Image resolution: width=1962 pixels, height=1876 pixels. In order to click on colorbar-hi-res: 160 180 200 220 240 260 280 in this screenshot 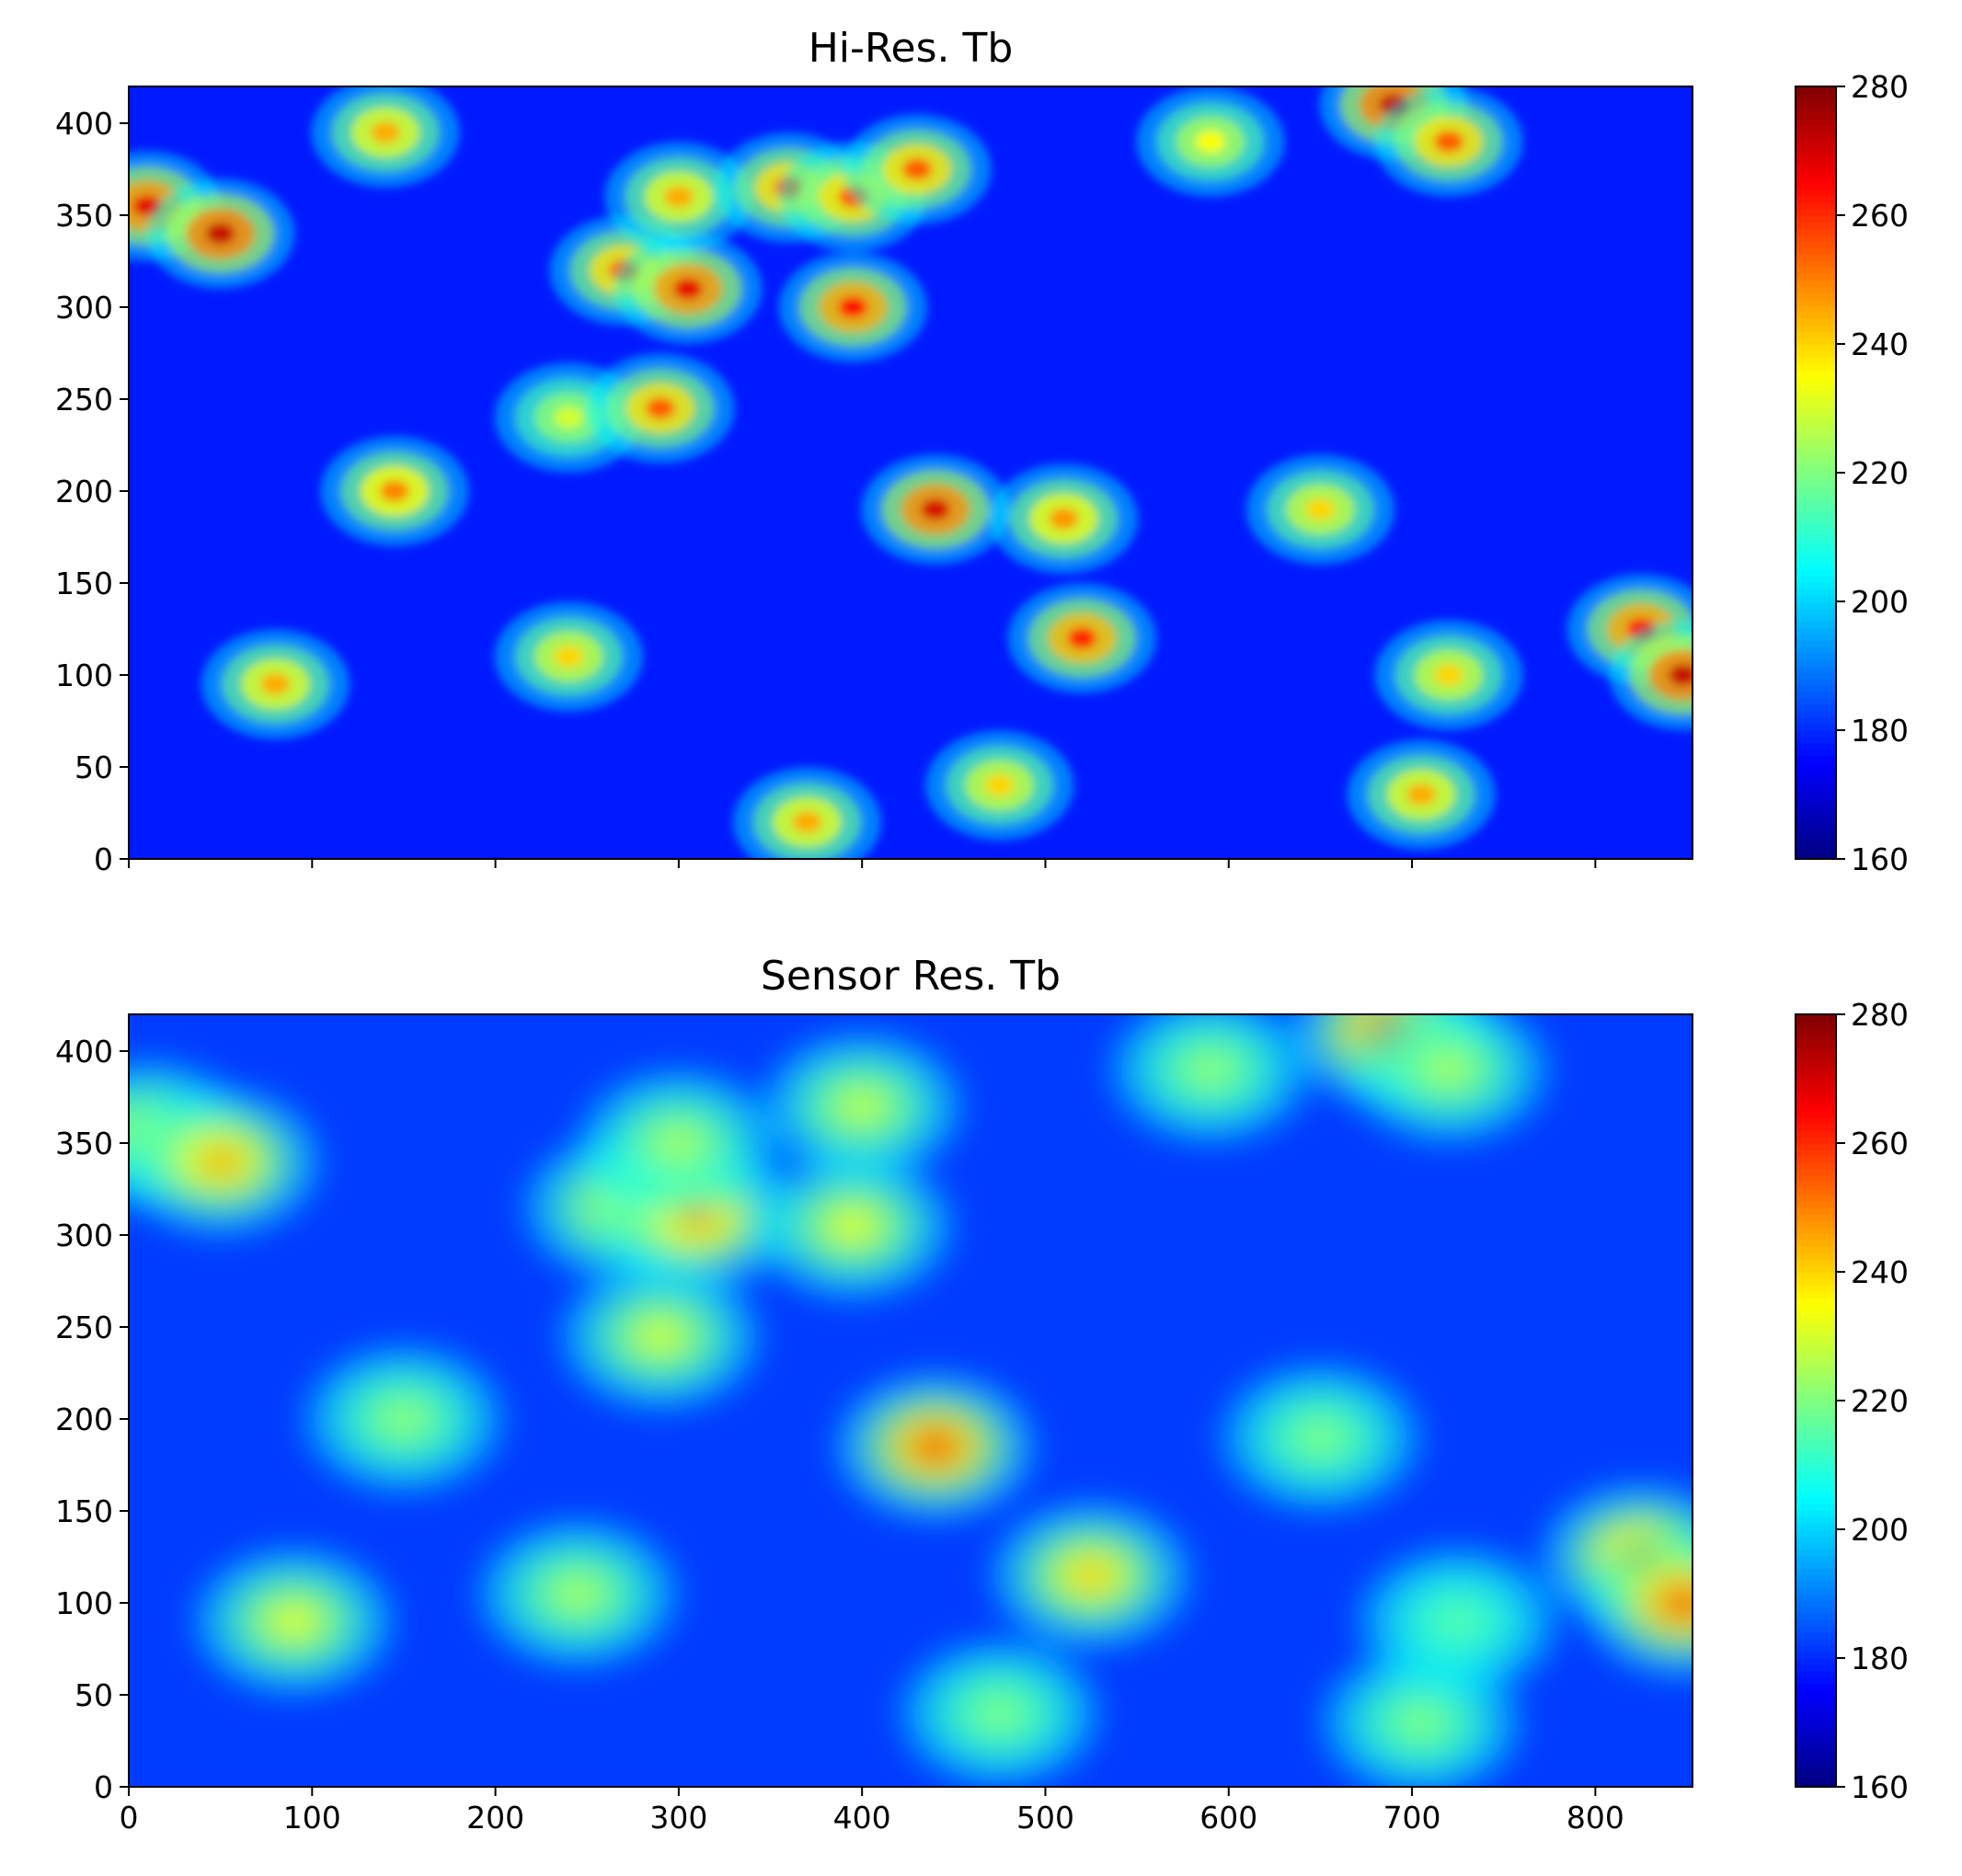, I will do `click(1852, 473)`.